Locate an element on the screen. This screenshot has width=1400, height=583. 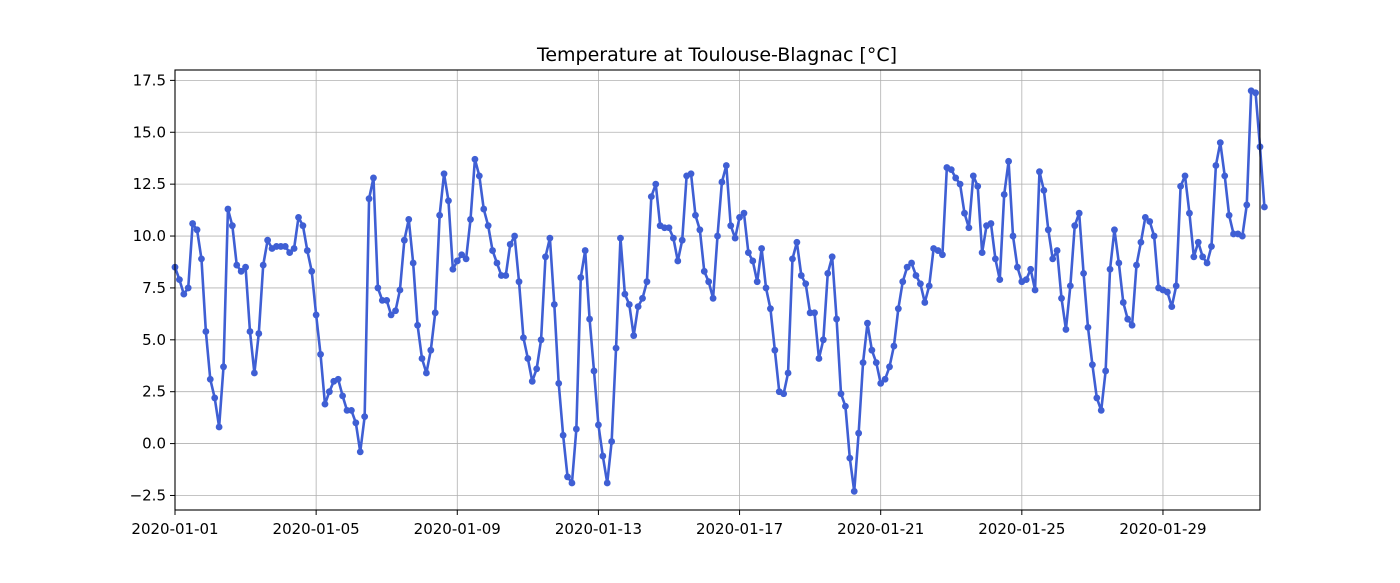
y-tick-label: 0.0 is located at coordinates (154, 444).